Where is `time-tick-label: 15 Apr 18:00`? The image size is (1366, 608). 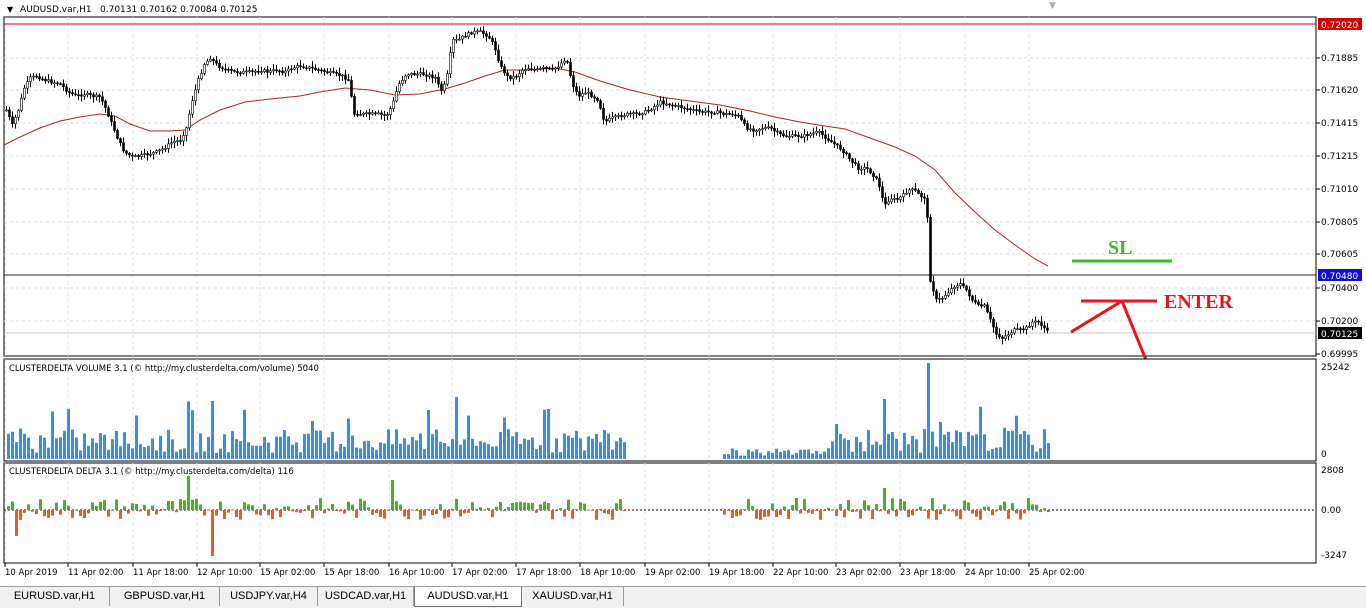 time-tick-label: 15 Apr 18:00 is located at coordinates (351, 573).